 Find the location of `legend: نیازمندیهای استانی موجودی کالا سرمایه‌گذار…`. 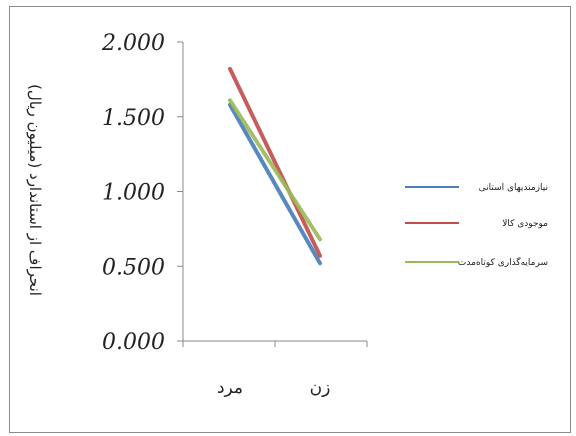

legend: نیازمندیهای استانی موجودی کالا سرمایه‌گذار… is located at coordinates (476, 225).